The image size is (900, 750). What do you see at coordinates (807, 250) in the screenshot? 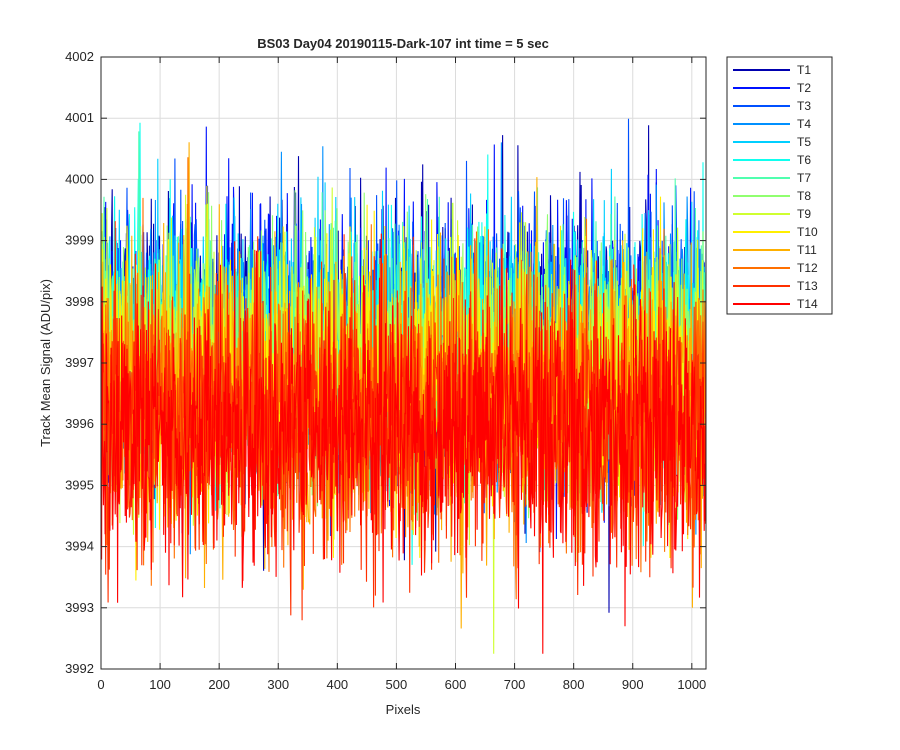
I see `legend-label-t11: T11` at bounding box center [807, 250].